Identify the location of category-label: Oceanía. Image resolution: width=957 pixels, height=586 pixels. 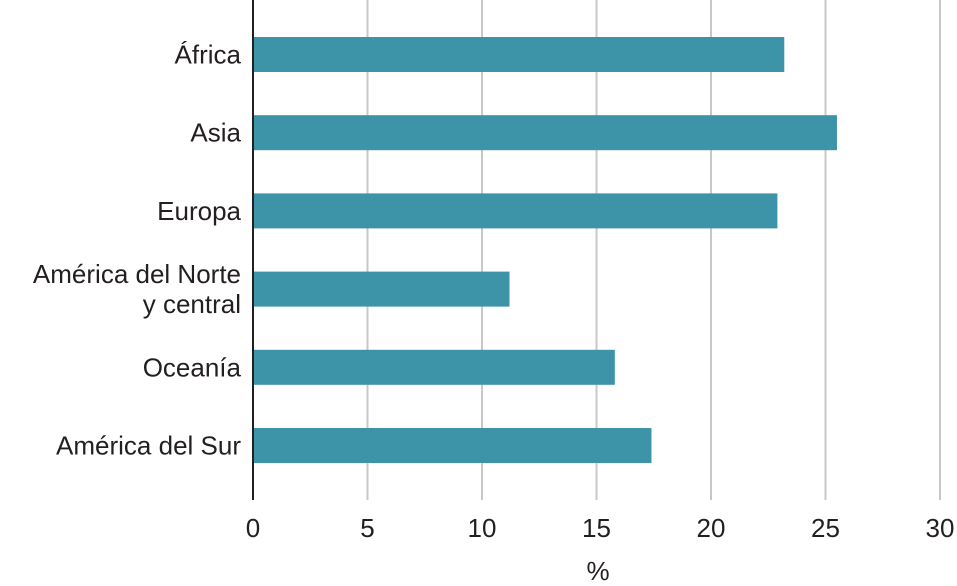
(192, 367).